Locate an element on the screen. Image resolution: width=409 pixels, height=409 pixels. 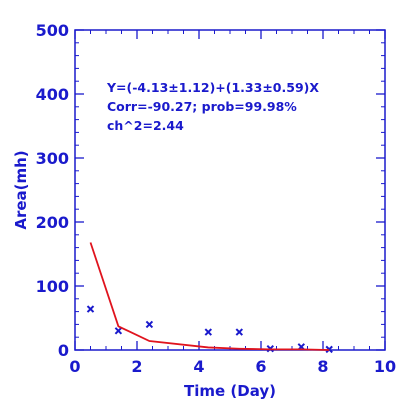
x-tick-label: 10 is located at coordinates (385, 366).